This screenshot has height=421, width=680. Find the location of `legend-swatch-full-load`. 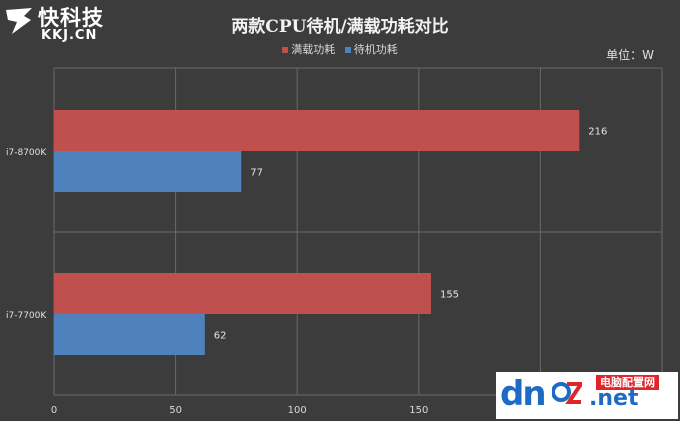

legend-swatch-full-load is located at coordinates (285, 50).